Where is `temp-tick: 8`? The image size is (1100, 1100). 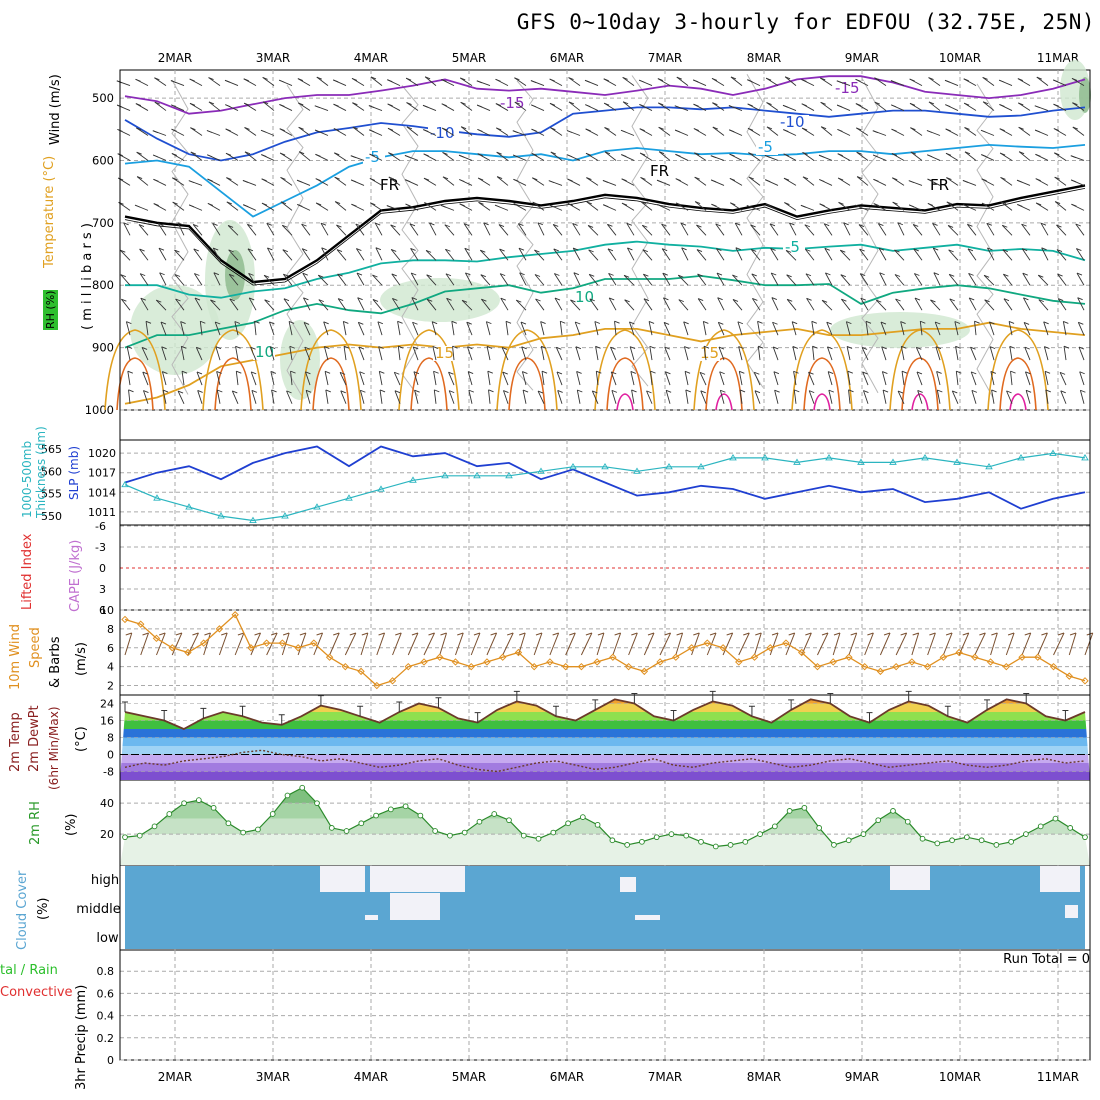
temp-tick: 8 is located at coordinates (110, 738).